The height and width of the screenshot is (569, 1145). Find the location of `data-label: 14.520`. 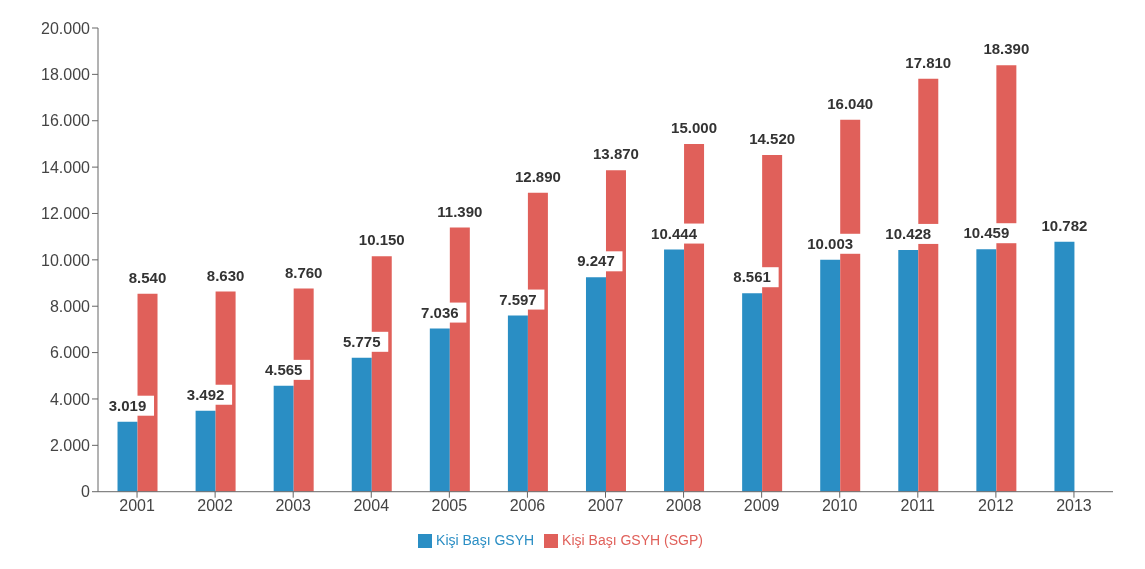

data-label: 14.520 is located at coordinates (772, 139).